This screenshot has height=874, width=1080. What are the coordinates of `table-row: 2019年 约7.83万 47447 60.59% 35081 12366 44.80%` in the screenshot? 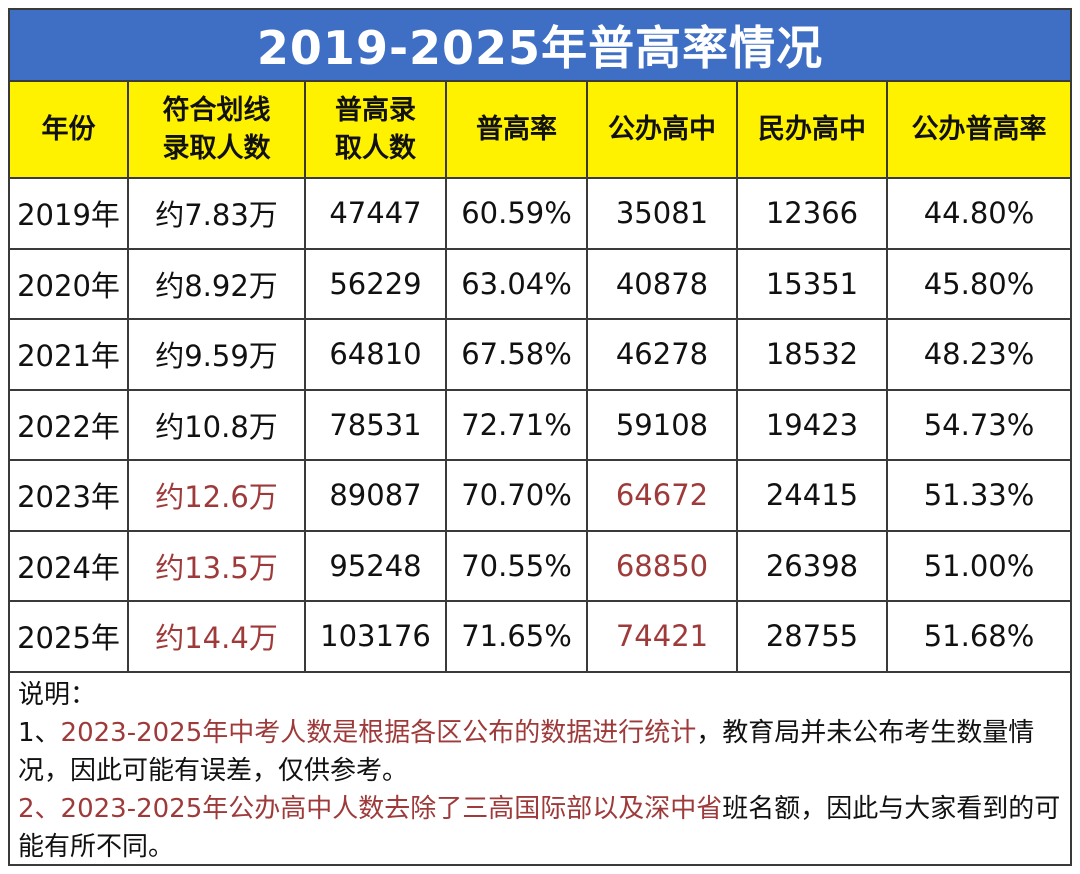 It's located at (540, 213).